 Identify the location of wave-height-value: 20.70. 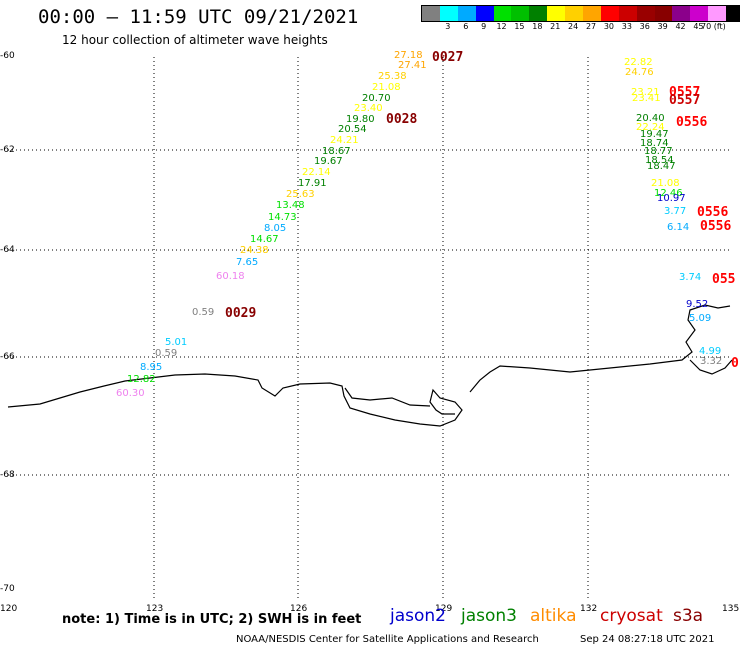
(376, 98).